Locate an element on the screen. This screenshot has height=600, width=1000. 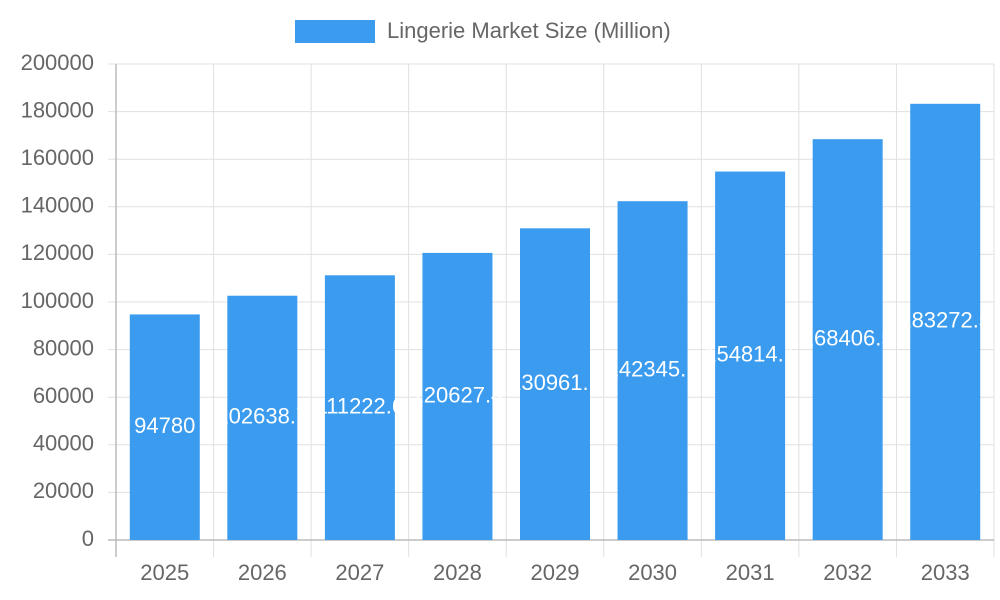
value-label: 130961.1 is located at coordinates (555, 382).